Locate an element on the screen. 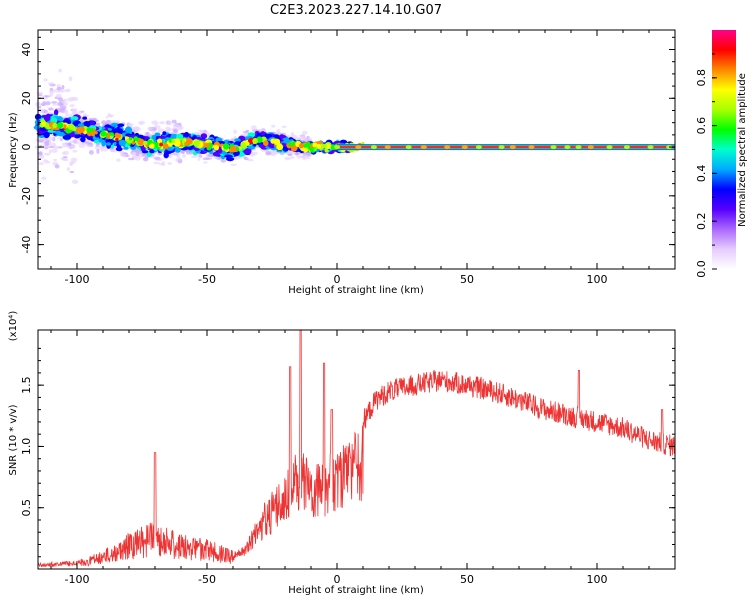  colorbar-label: Normalized spectral amplitude is located at coordinates (742, 150).